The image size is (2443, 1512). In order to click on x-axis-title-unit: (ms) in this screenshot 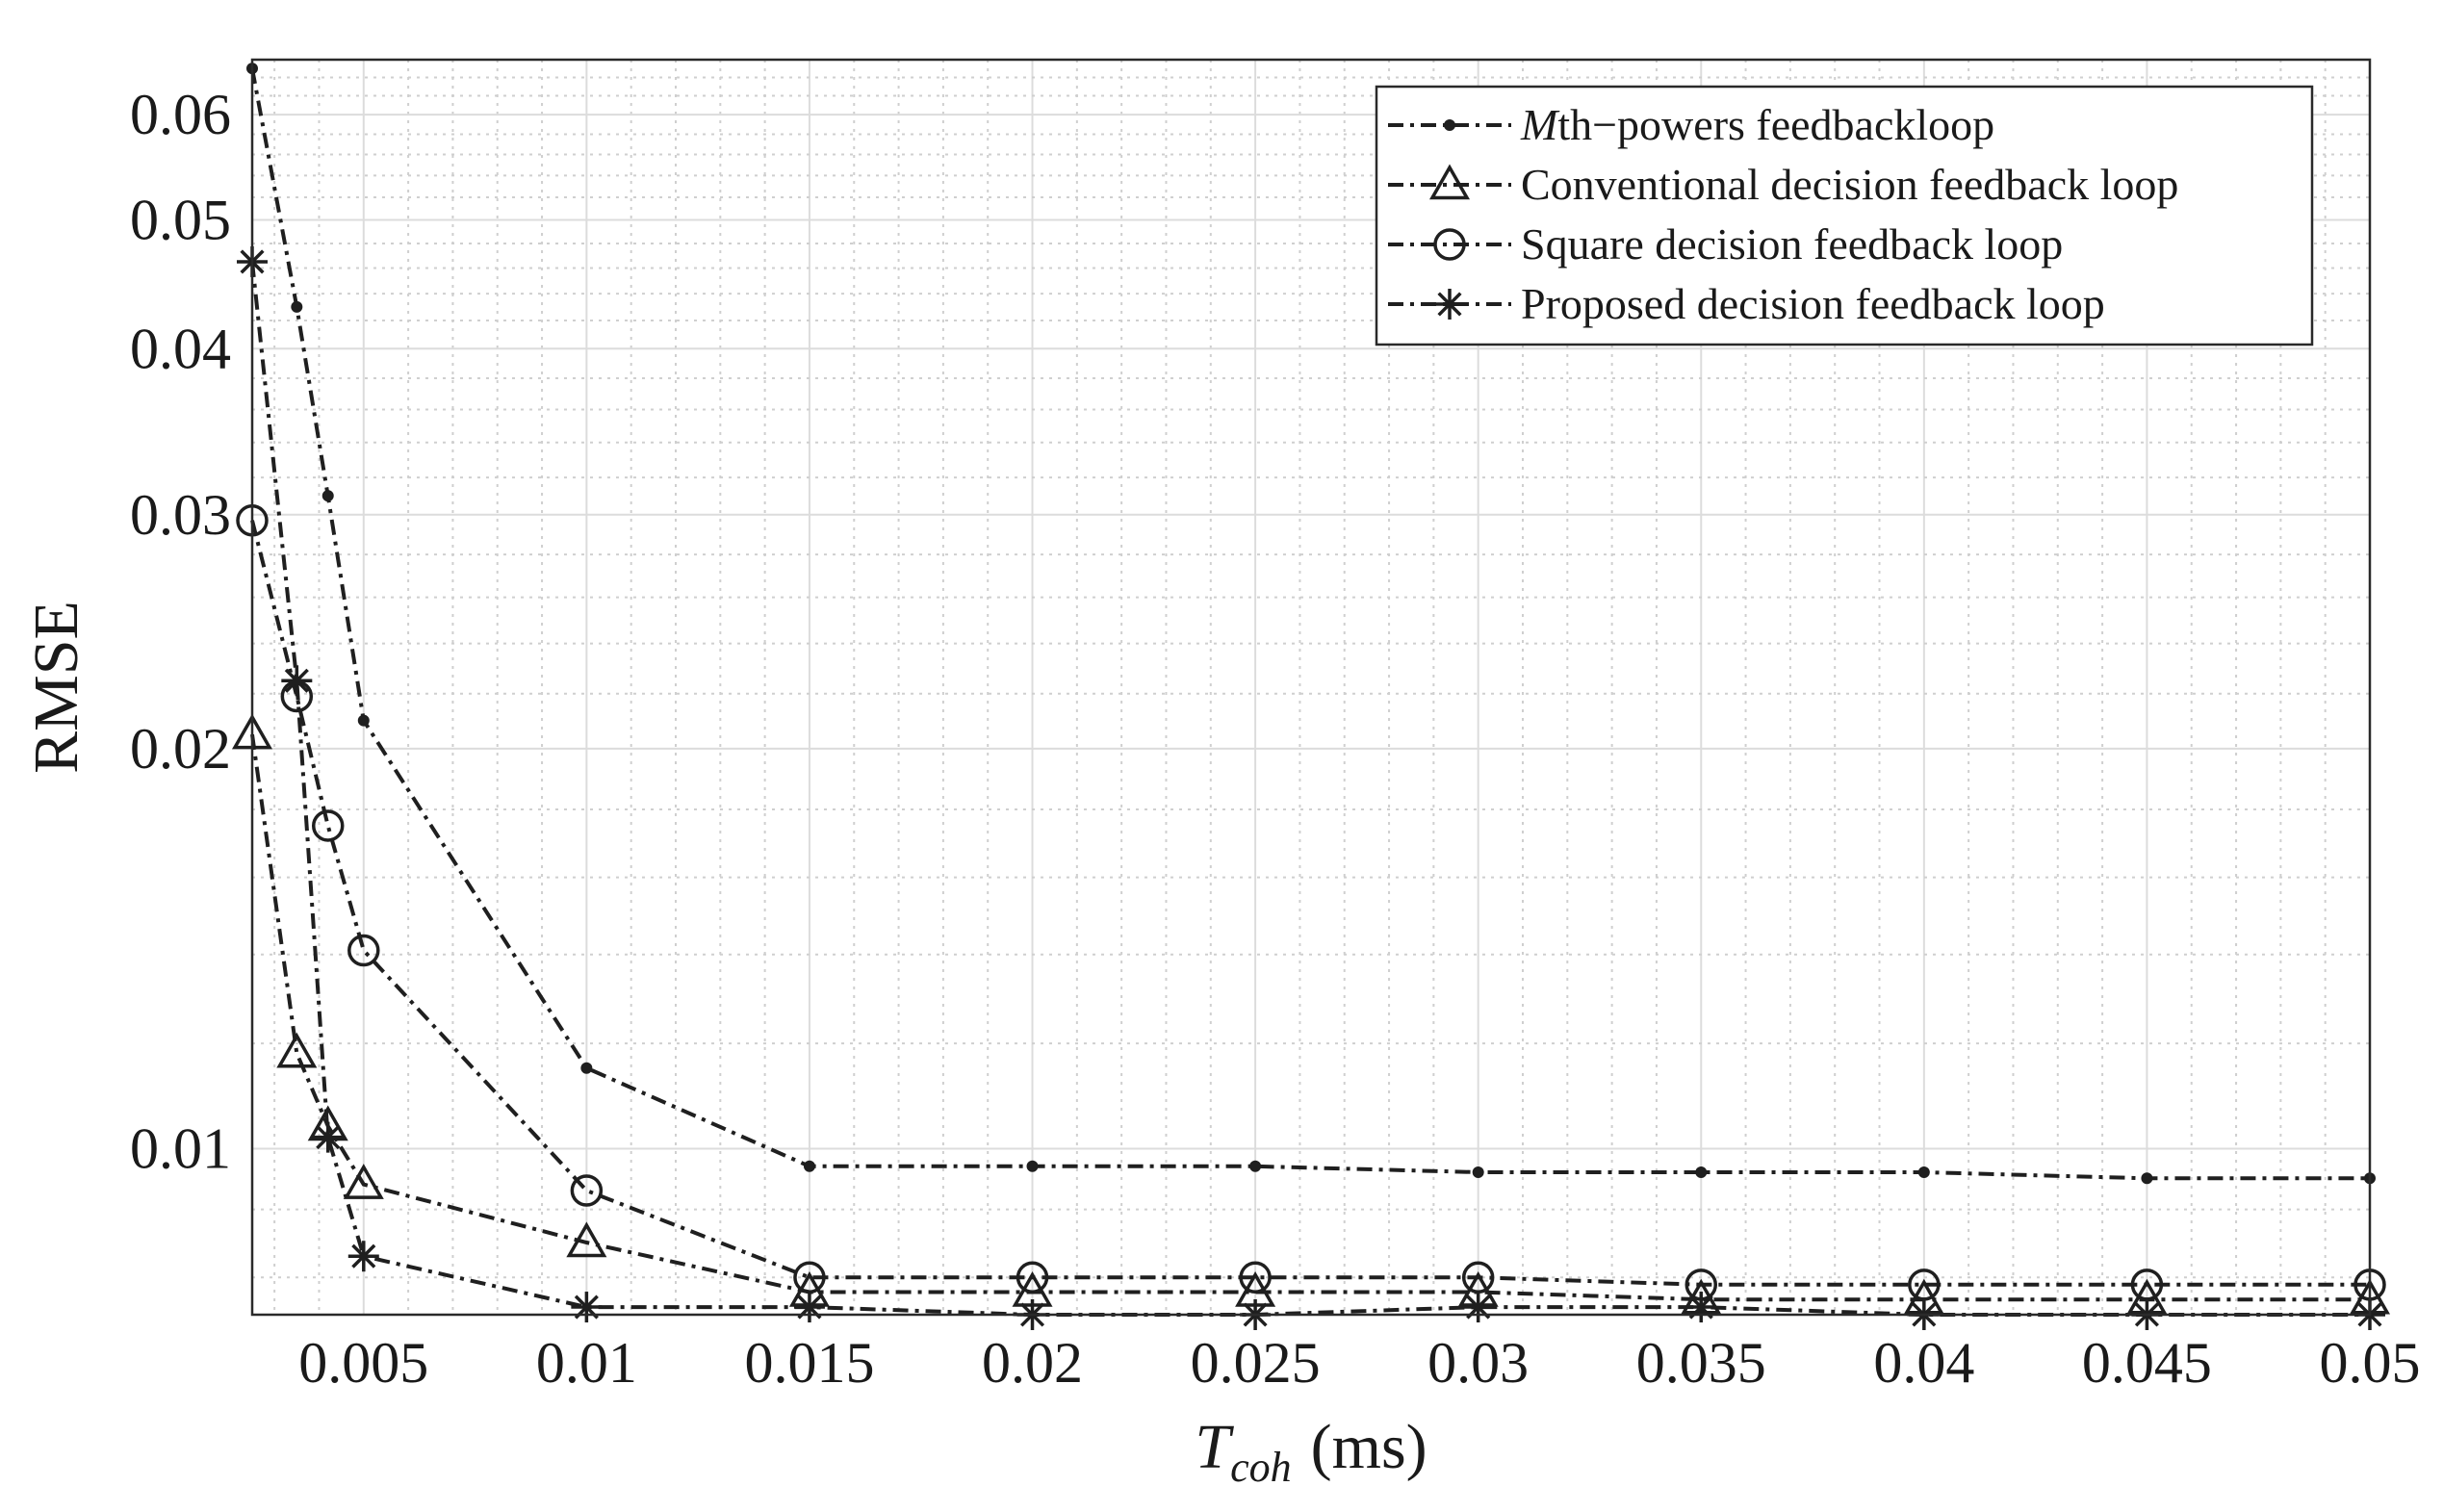, I will do `click(1369, 1447)`.